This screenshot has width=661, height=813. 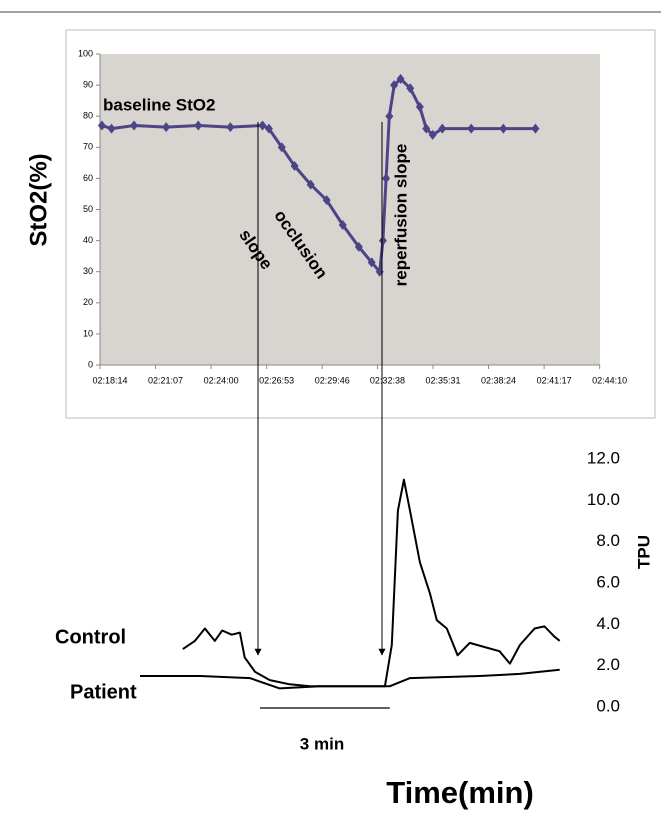 I want to click on x-tick-label: 02:44:10, so click(x=609, y=380).